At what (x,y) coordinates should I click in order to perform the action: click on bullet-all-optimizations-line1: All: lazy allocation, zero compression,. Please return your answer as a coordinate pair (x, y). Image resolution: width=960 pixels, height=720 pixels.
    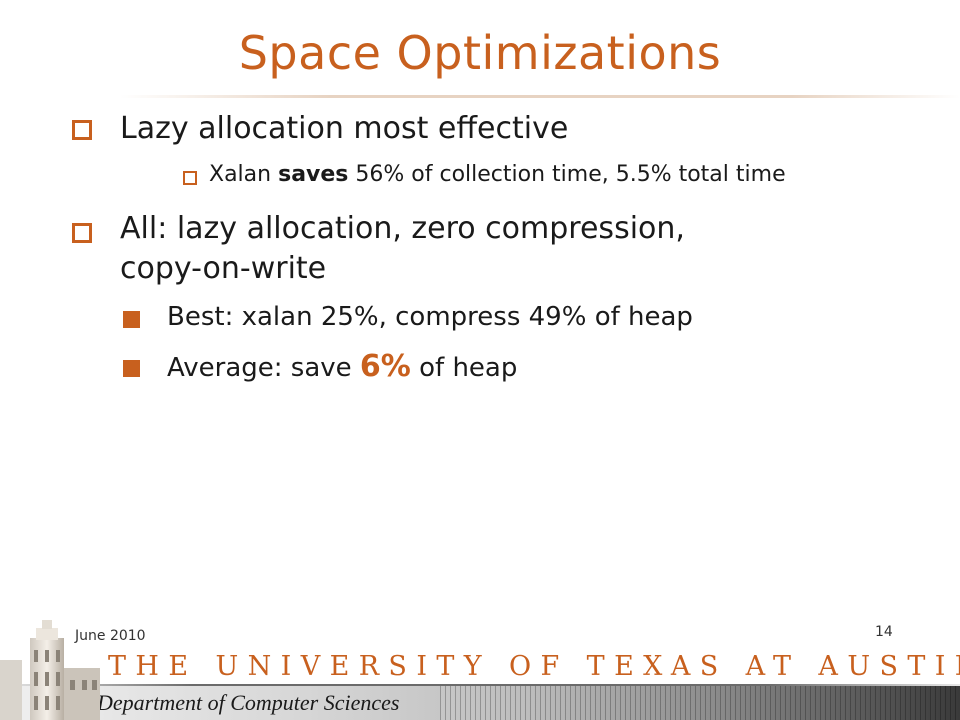
    Looking at the image, I should click on (402, 228).